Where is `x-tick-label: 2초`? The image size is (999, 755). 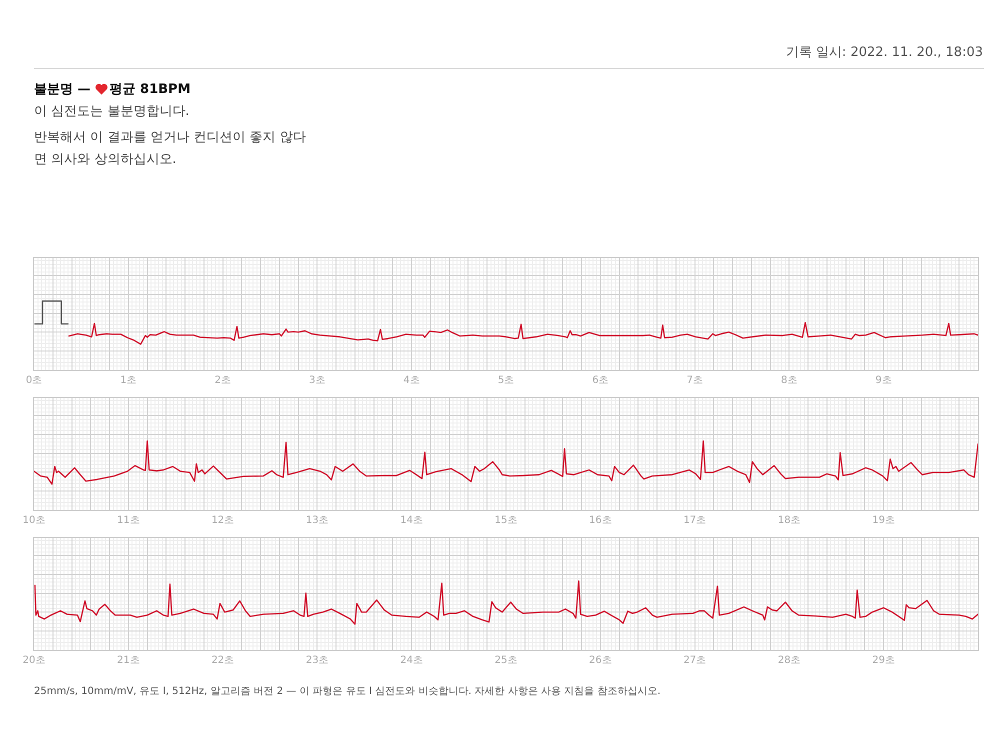 x-tick-label: 2초 is located at coordinates (222, 380).